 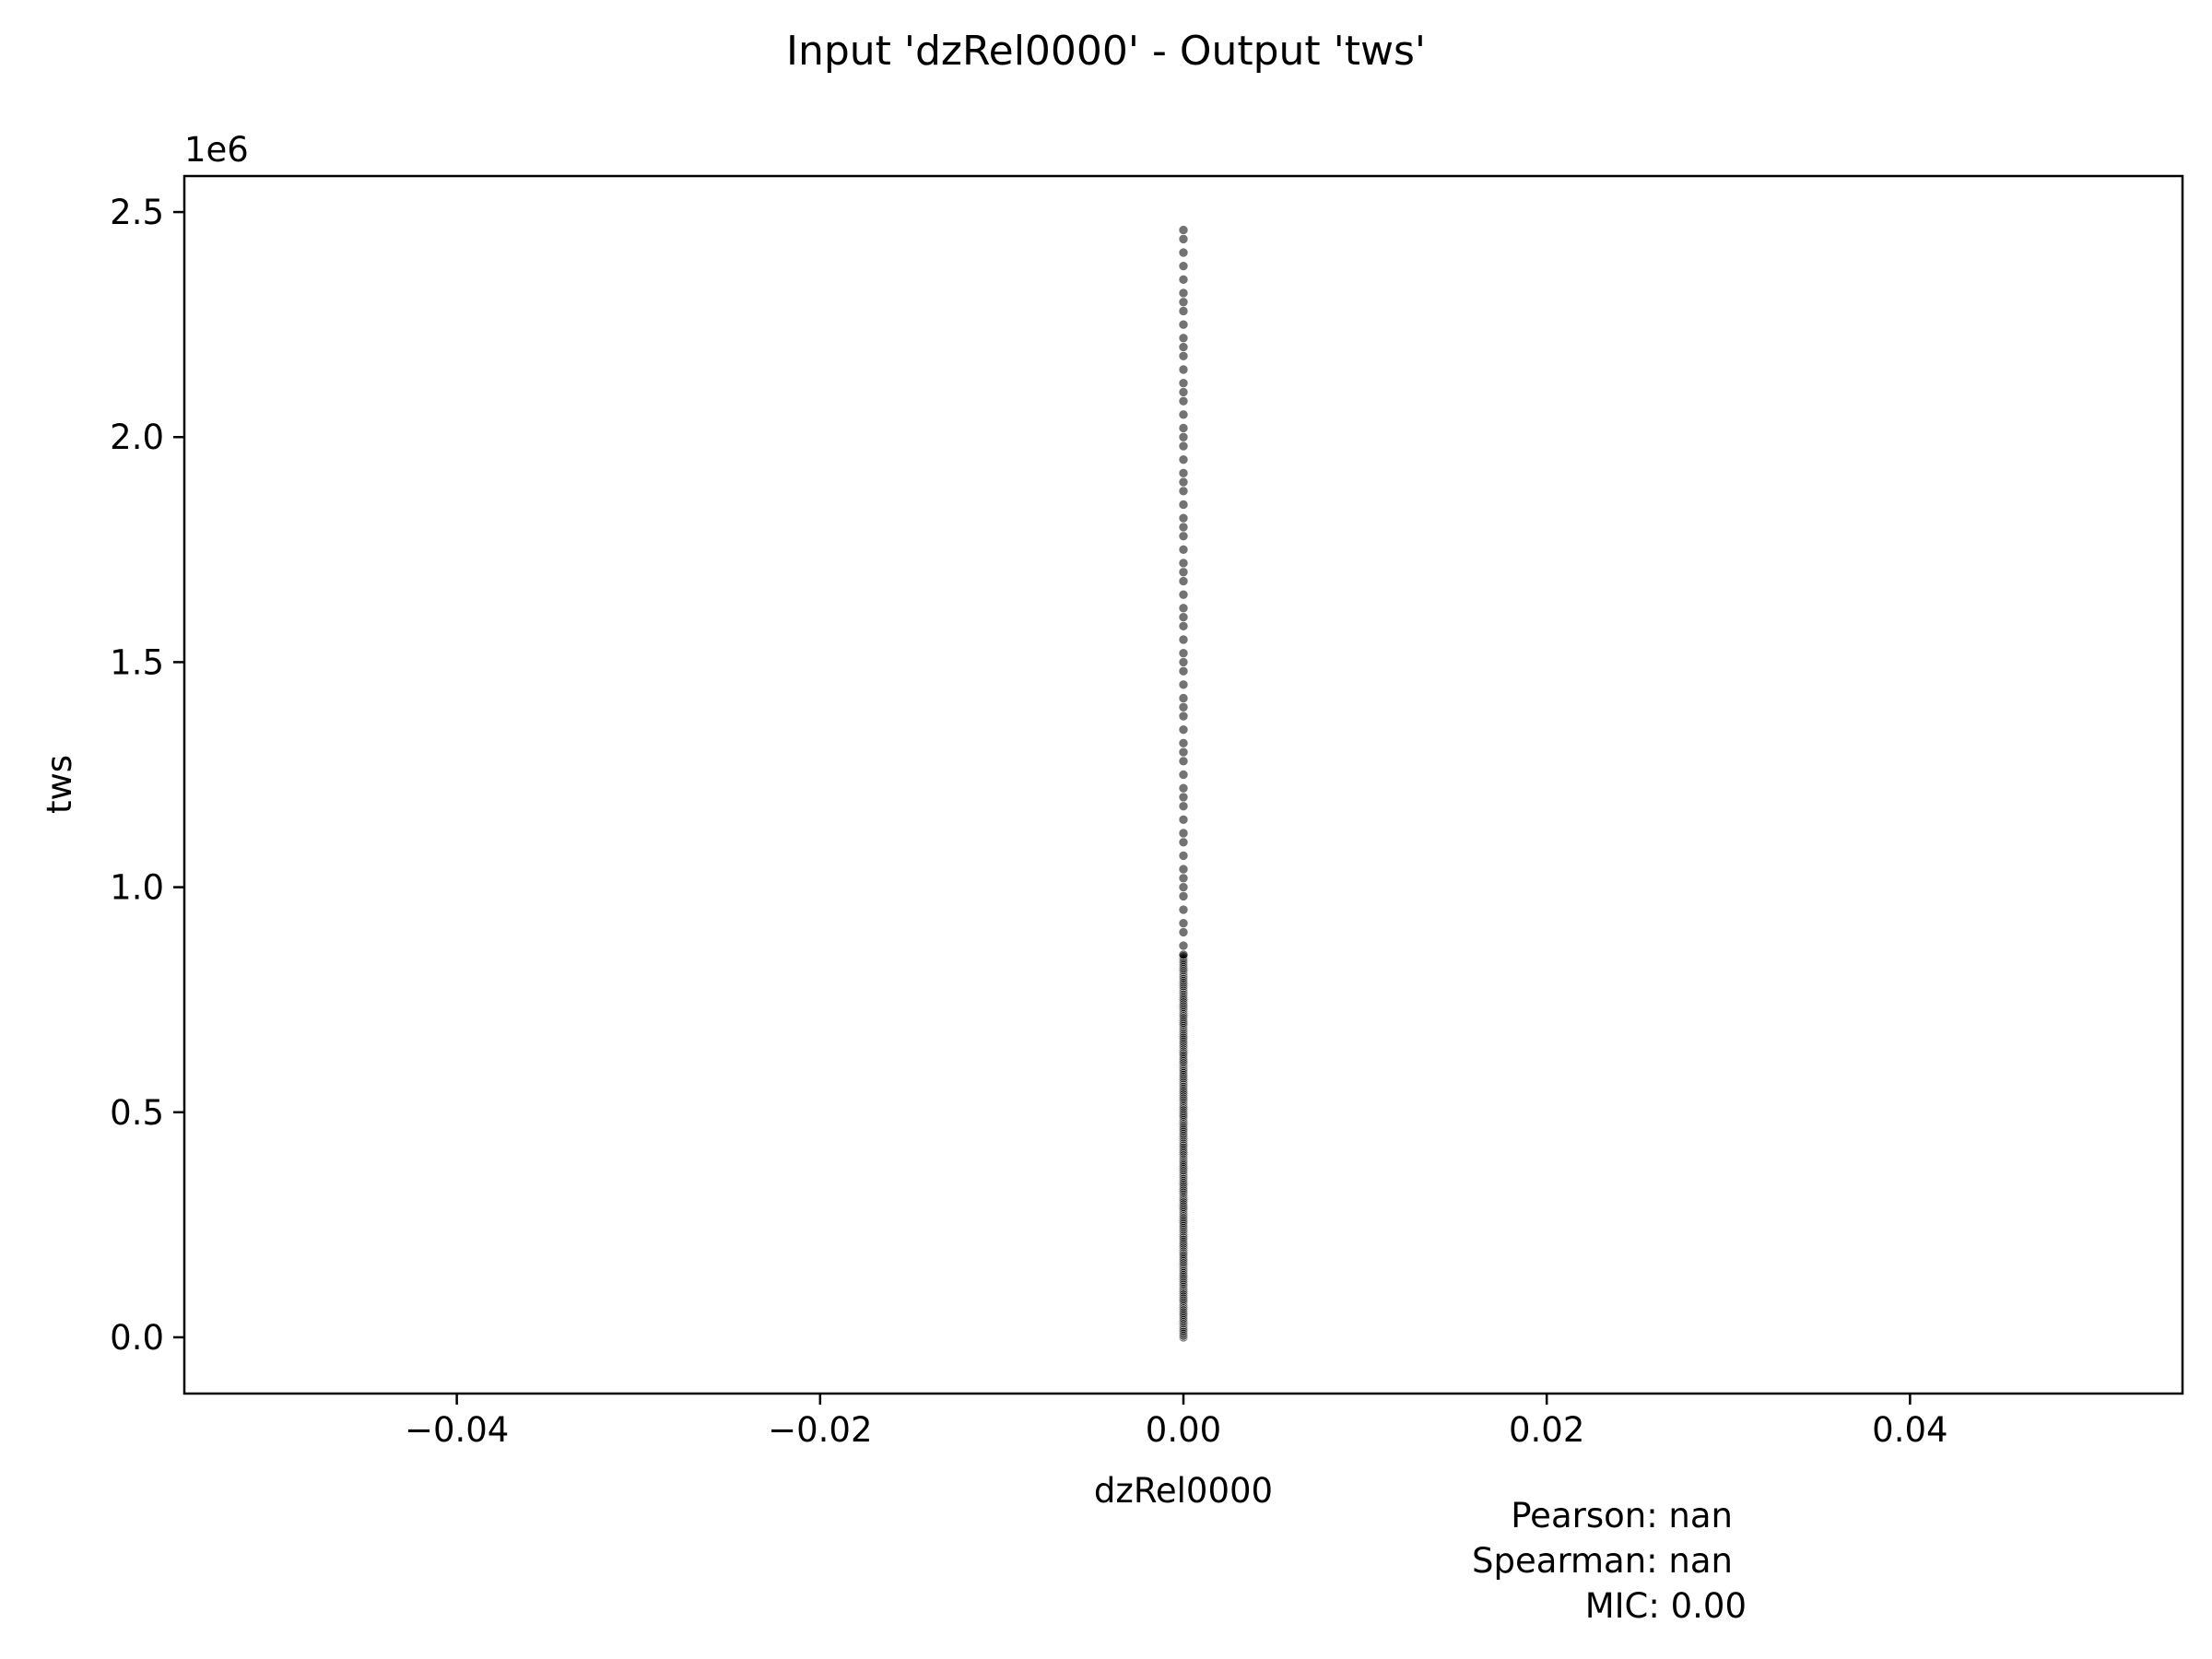 What do you see at coordinates (147, 775) in the screenshot?
I see `y-axis-ticks: 0.0 0.5 1.0 1.5 2.0 2.5` at bounding box center [147, 775].